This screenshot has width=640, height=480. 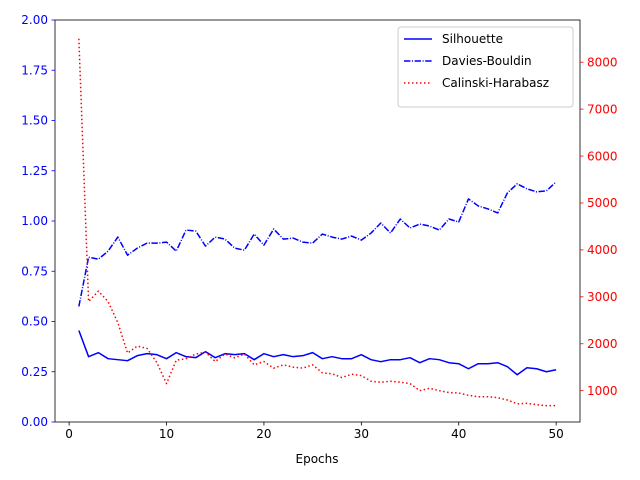 What do you see at coordinates (495, 83) in the screenshot?
I see `legend-label-2: Calinski-Harabasz` at bounding box center [495, 83].